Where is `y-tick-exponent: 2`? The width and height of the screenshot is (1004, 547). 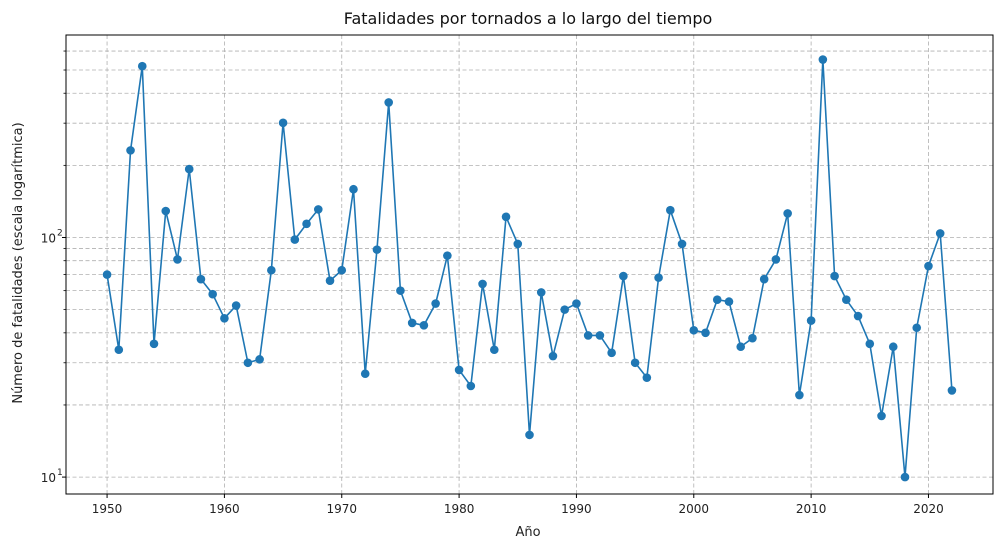 y-tick-exponent: 2 is located at coordinates (60, 233).